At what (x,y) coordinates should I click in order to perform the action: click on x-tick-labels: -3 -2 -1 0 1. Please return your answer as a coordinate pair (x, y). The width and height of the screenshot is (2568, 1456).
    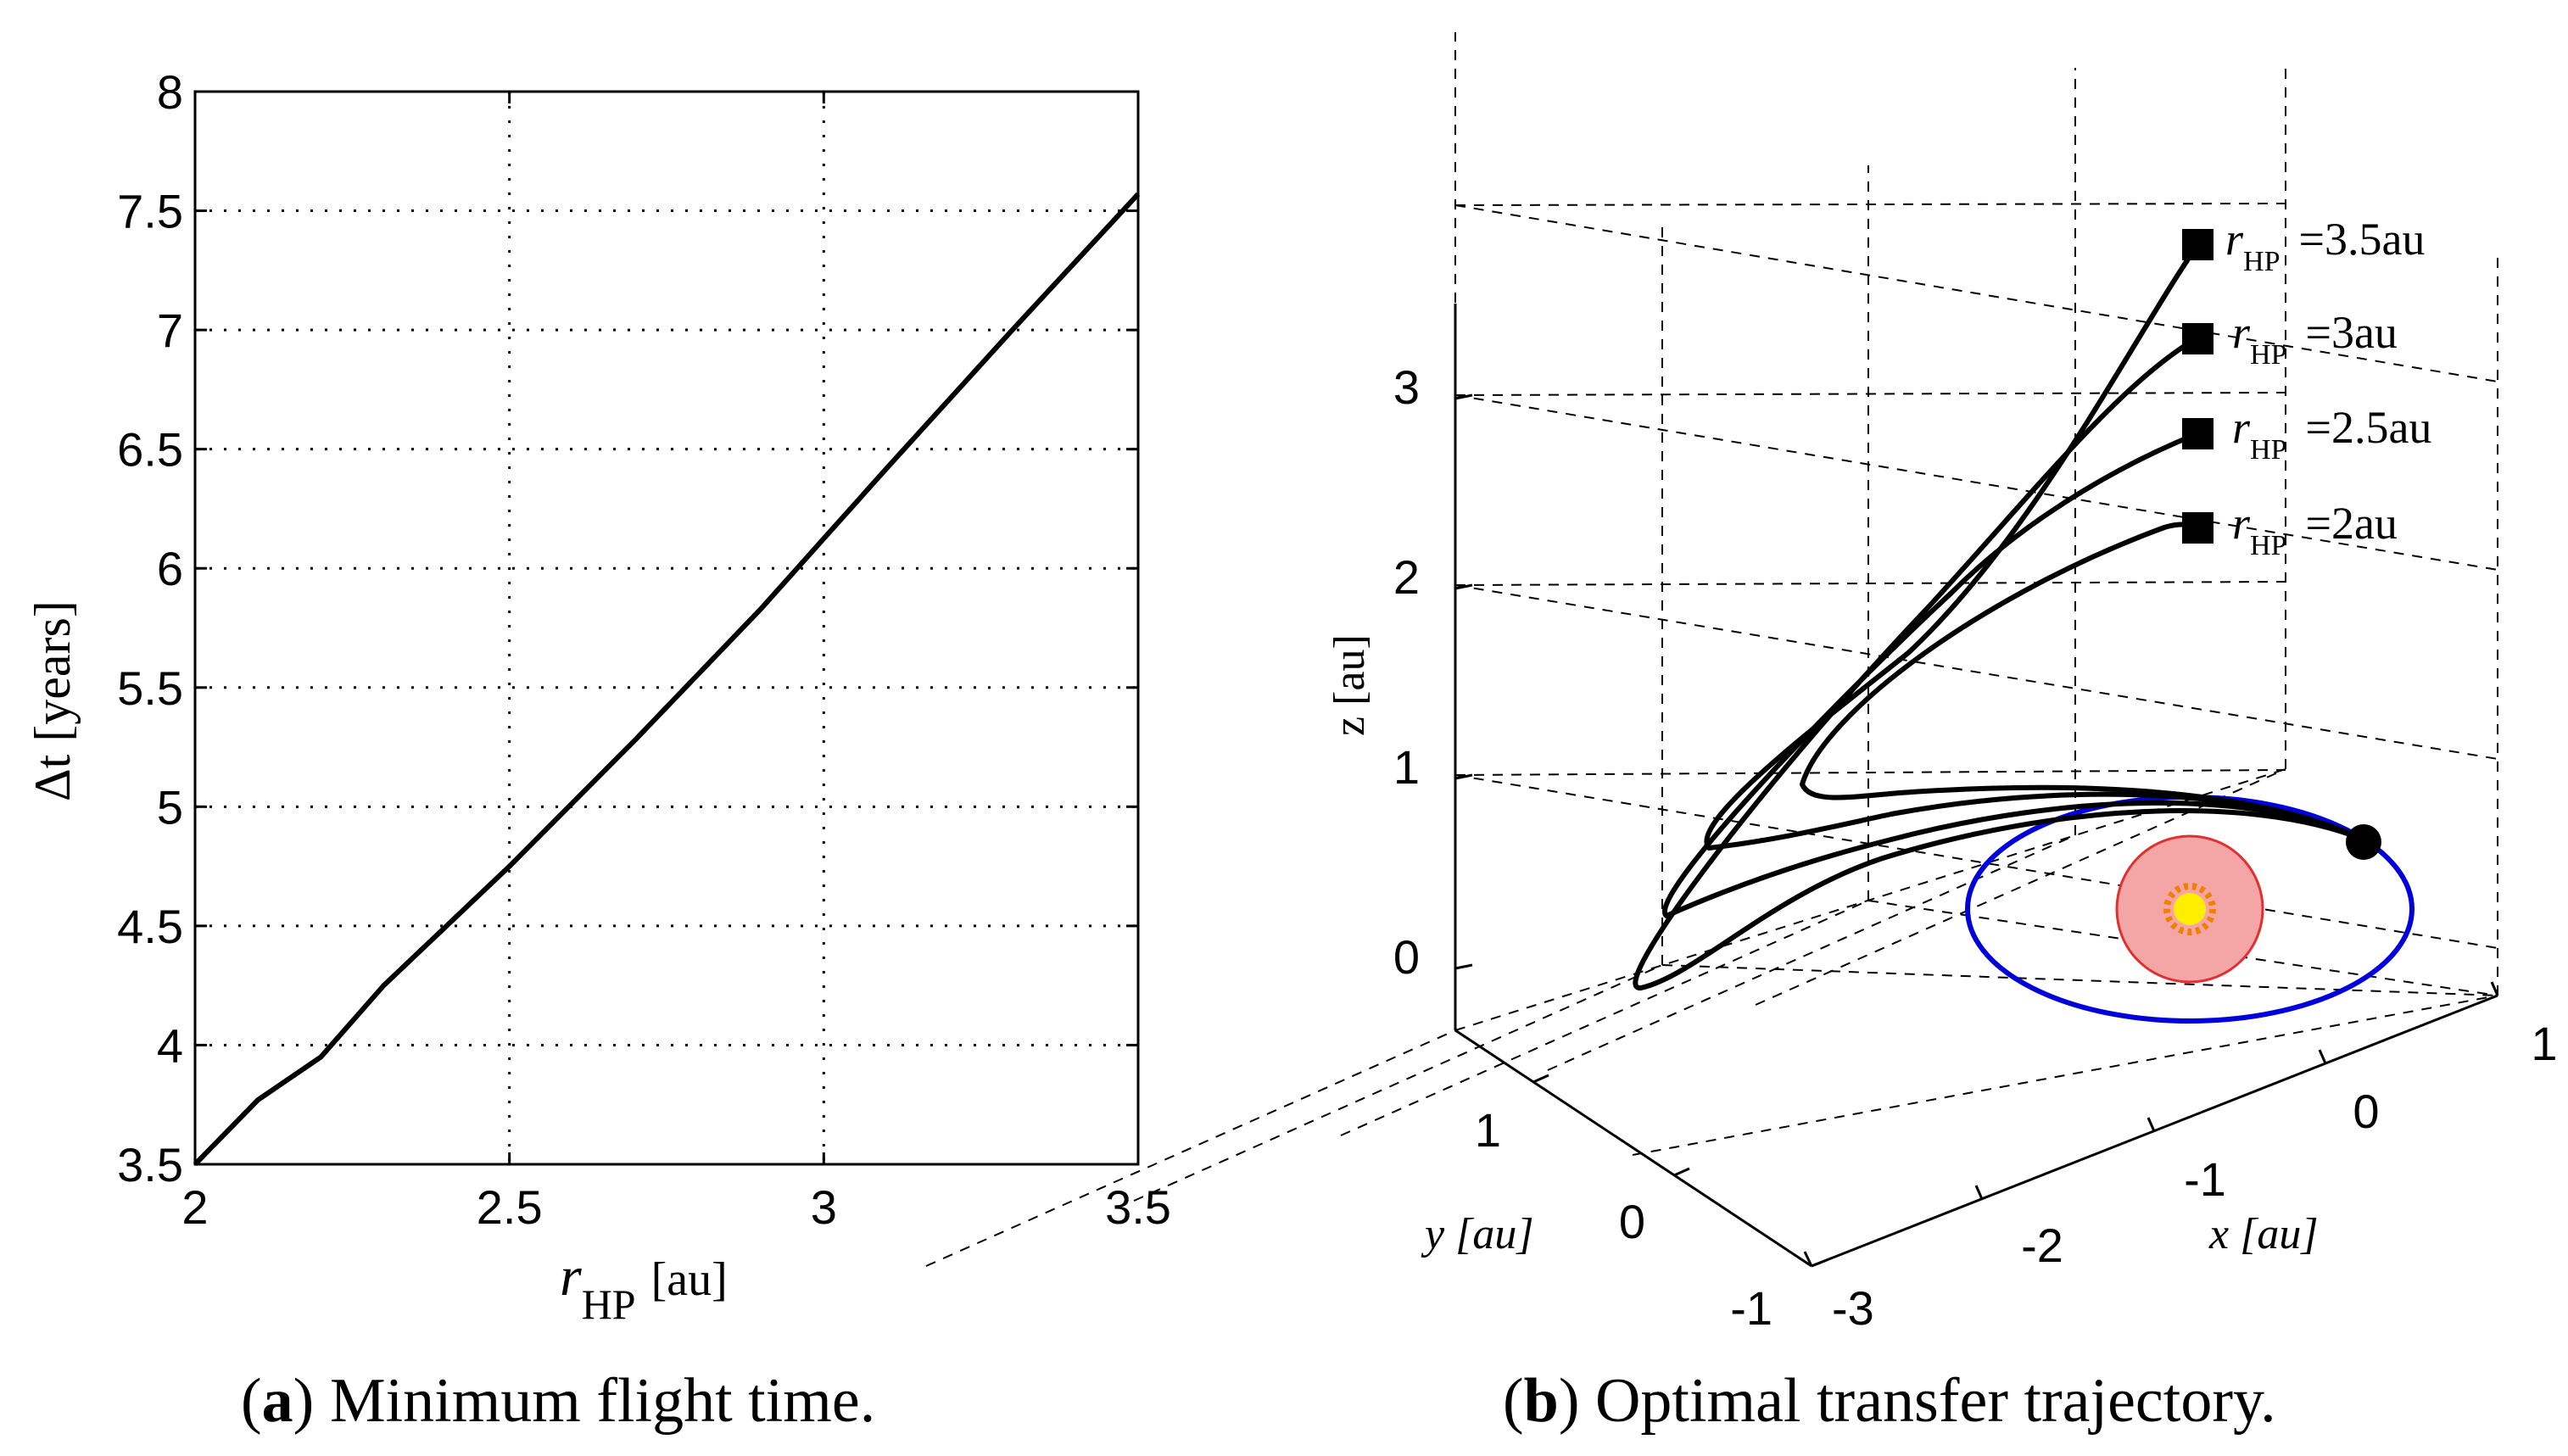
    Looking at the image, I should click on (2195, 1176).